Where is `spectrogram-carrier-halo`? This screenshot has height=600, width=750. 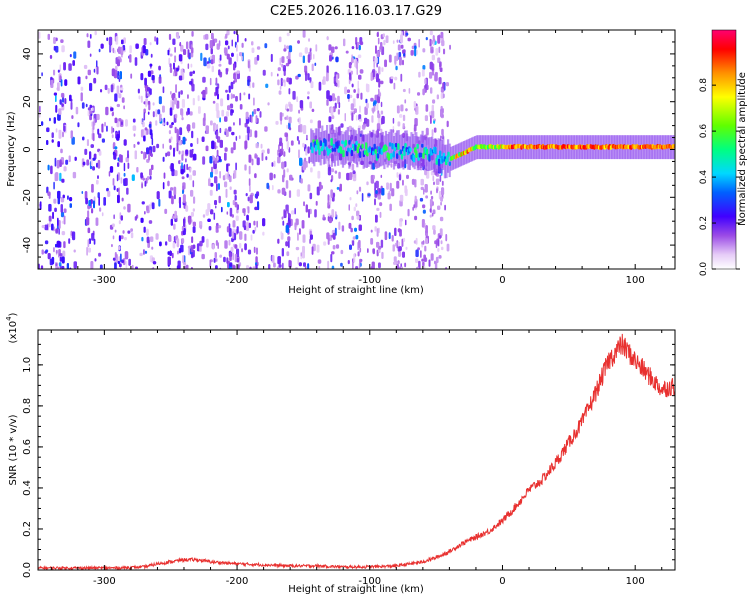
spectrogram-carrier-halo is located at coordinates (322, 142).